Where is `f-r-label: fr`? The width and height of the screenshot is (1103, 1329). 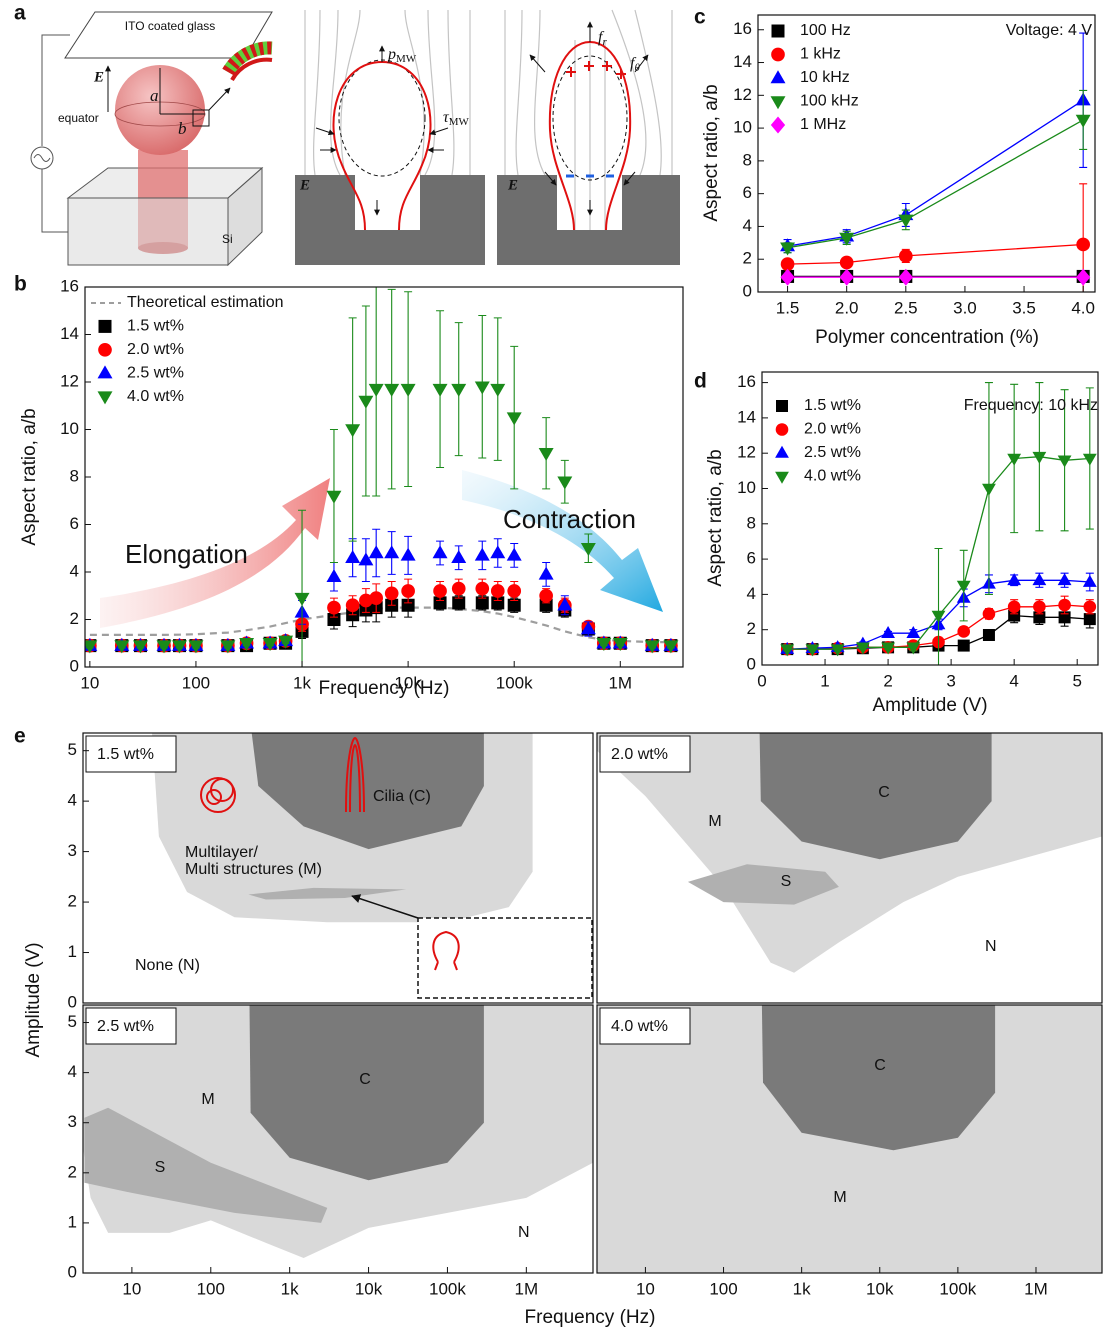
f-r-label: fr is located at coordinates (602, 38).